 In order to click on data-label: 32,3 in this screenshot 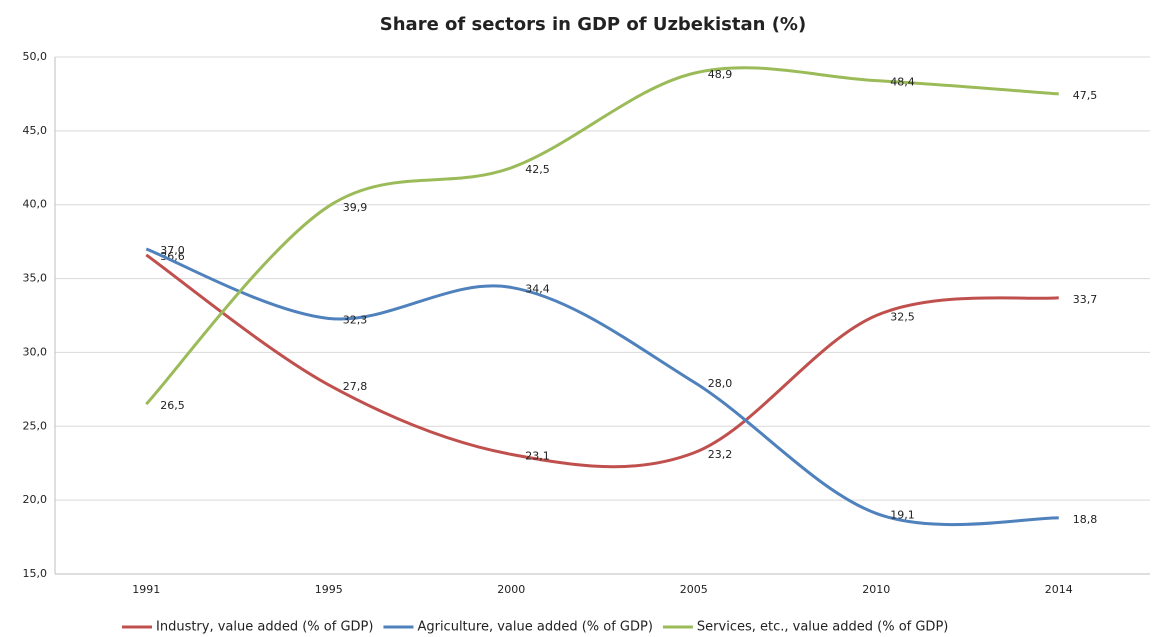, I will do `click(355, 319)`.